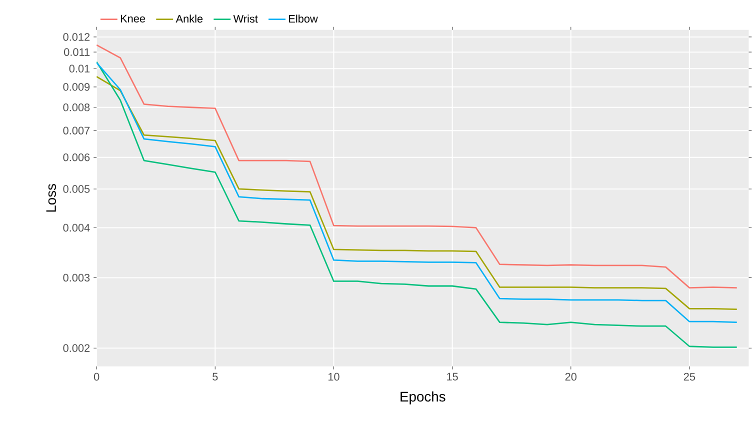  Describe the element at coordinates (133, 18) in the screenshot. I see `legend-label: Knee` at that location.